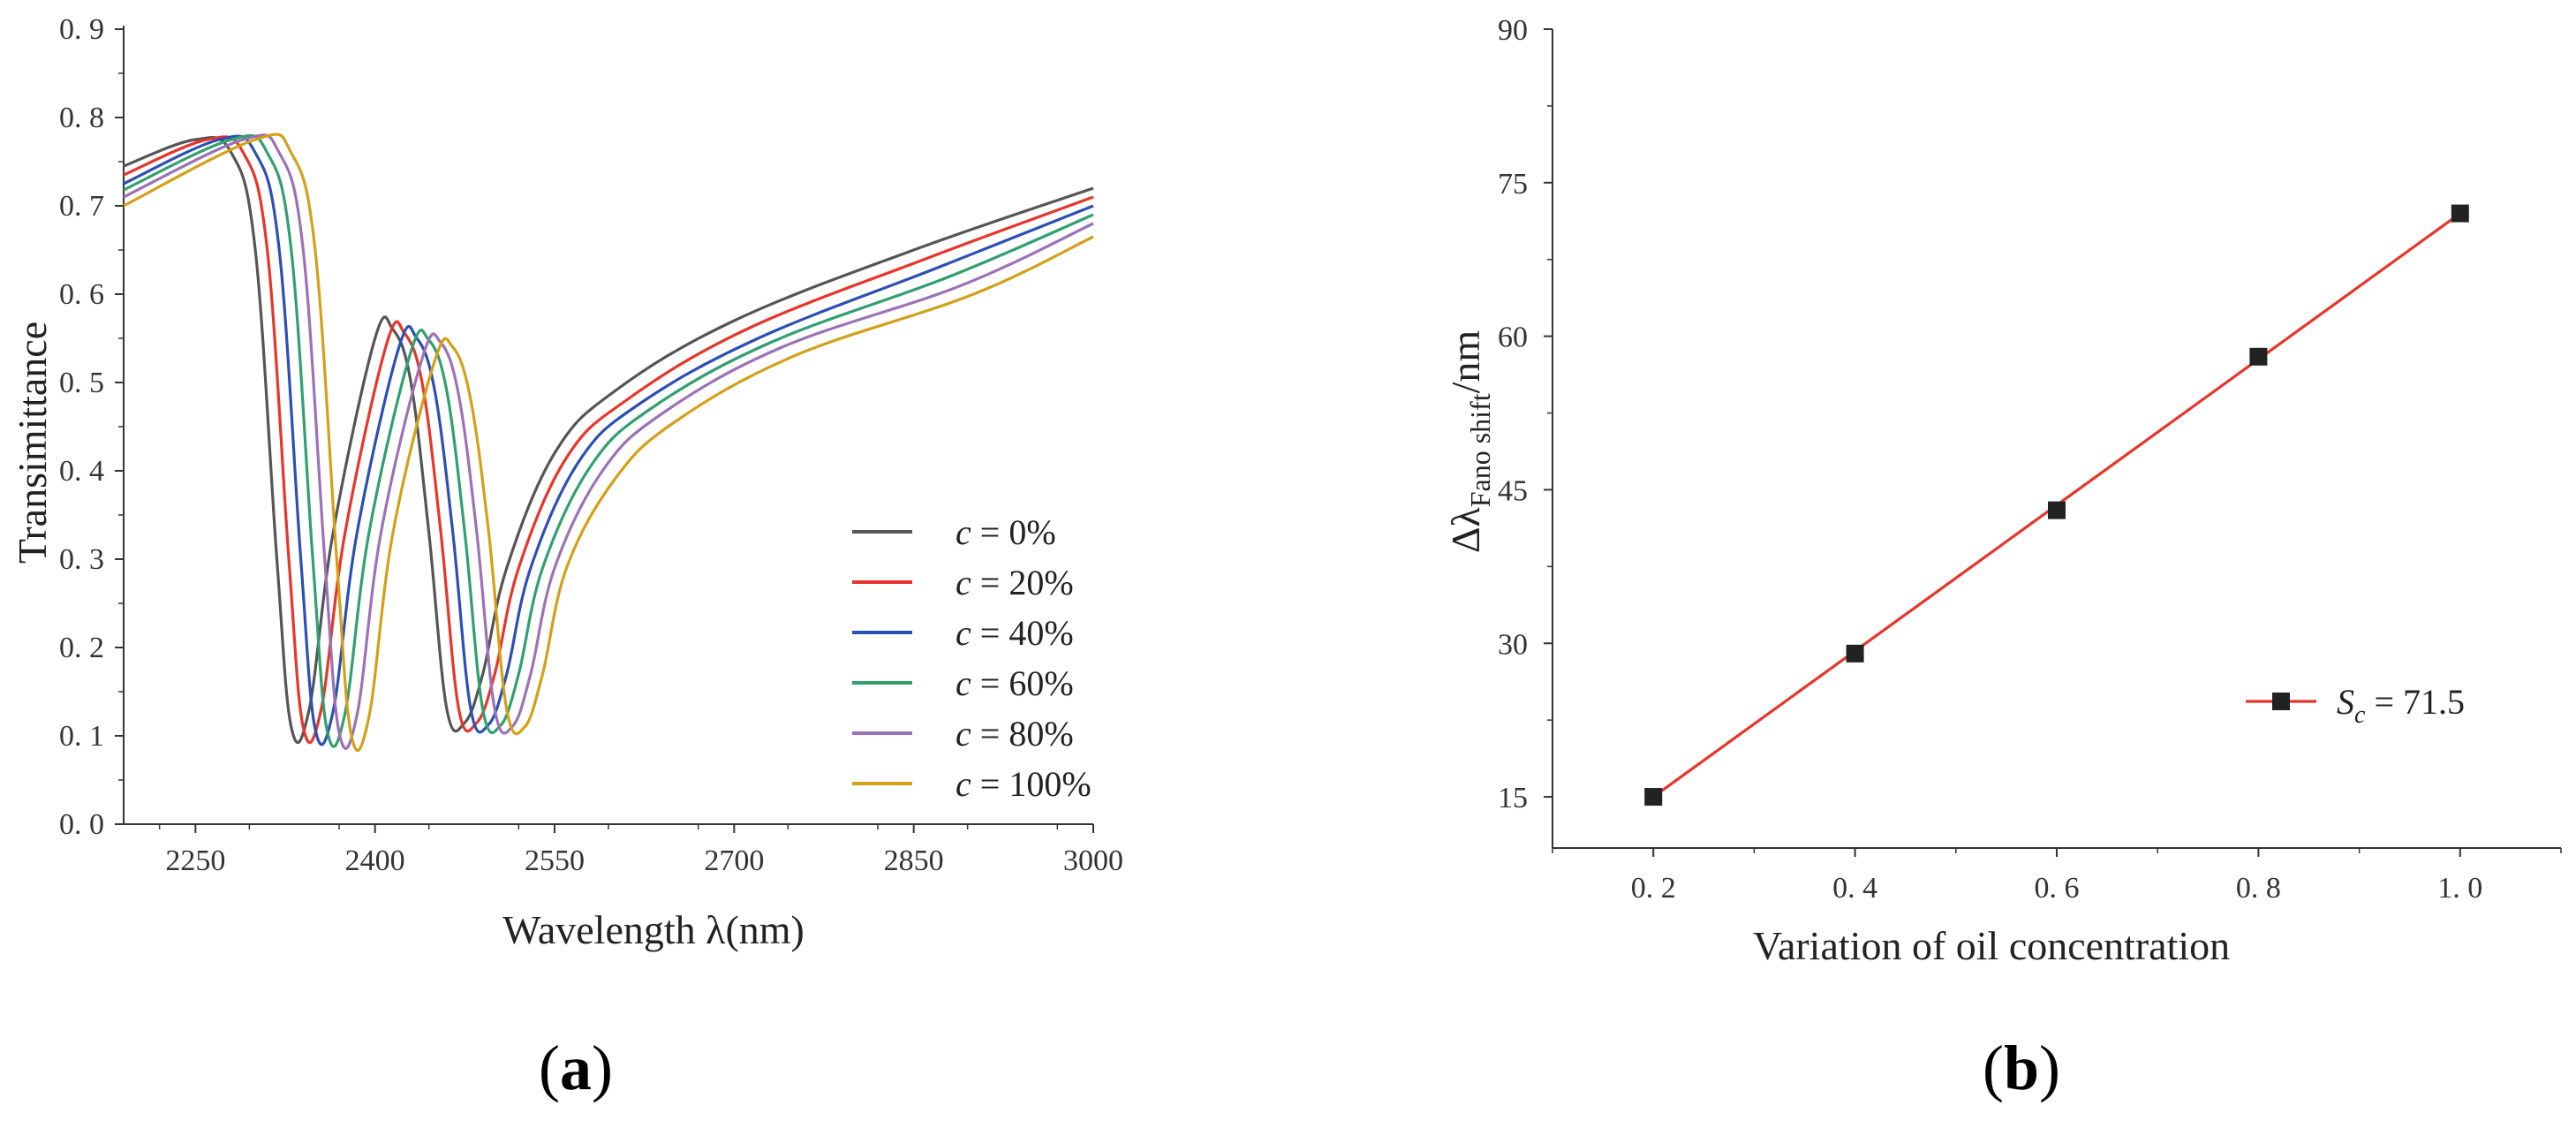 The image size is (2576, 1136). What do you see at coordinates (1465, 362) in the screenshot?
I see `chart-b-y-axis-label-tail: /nm` at bounding box center [1465, 362].